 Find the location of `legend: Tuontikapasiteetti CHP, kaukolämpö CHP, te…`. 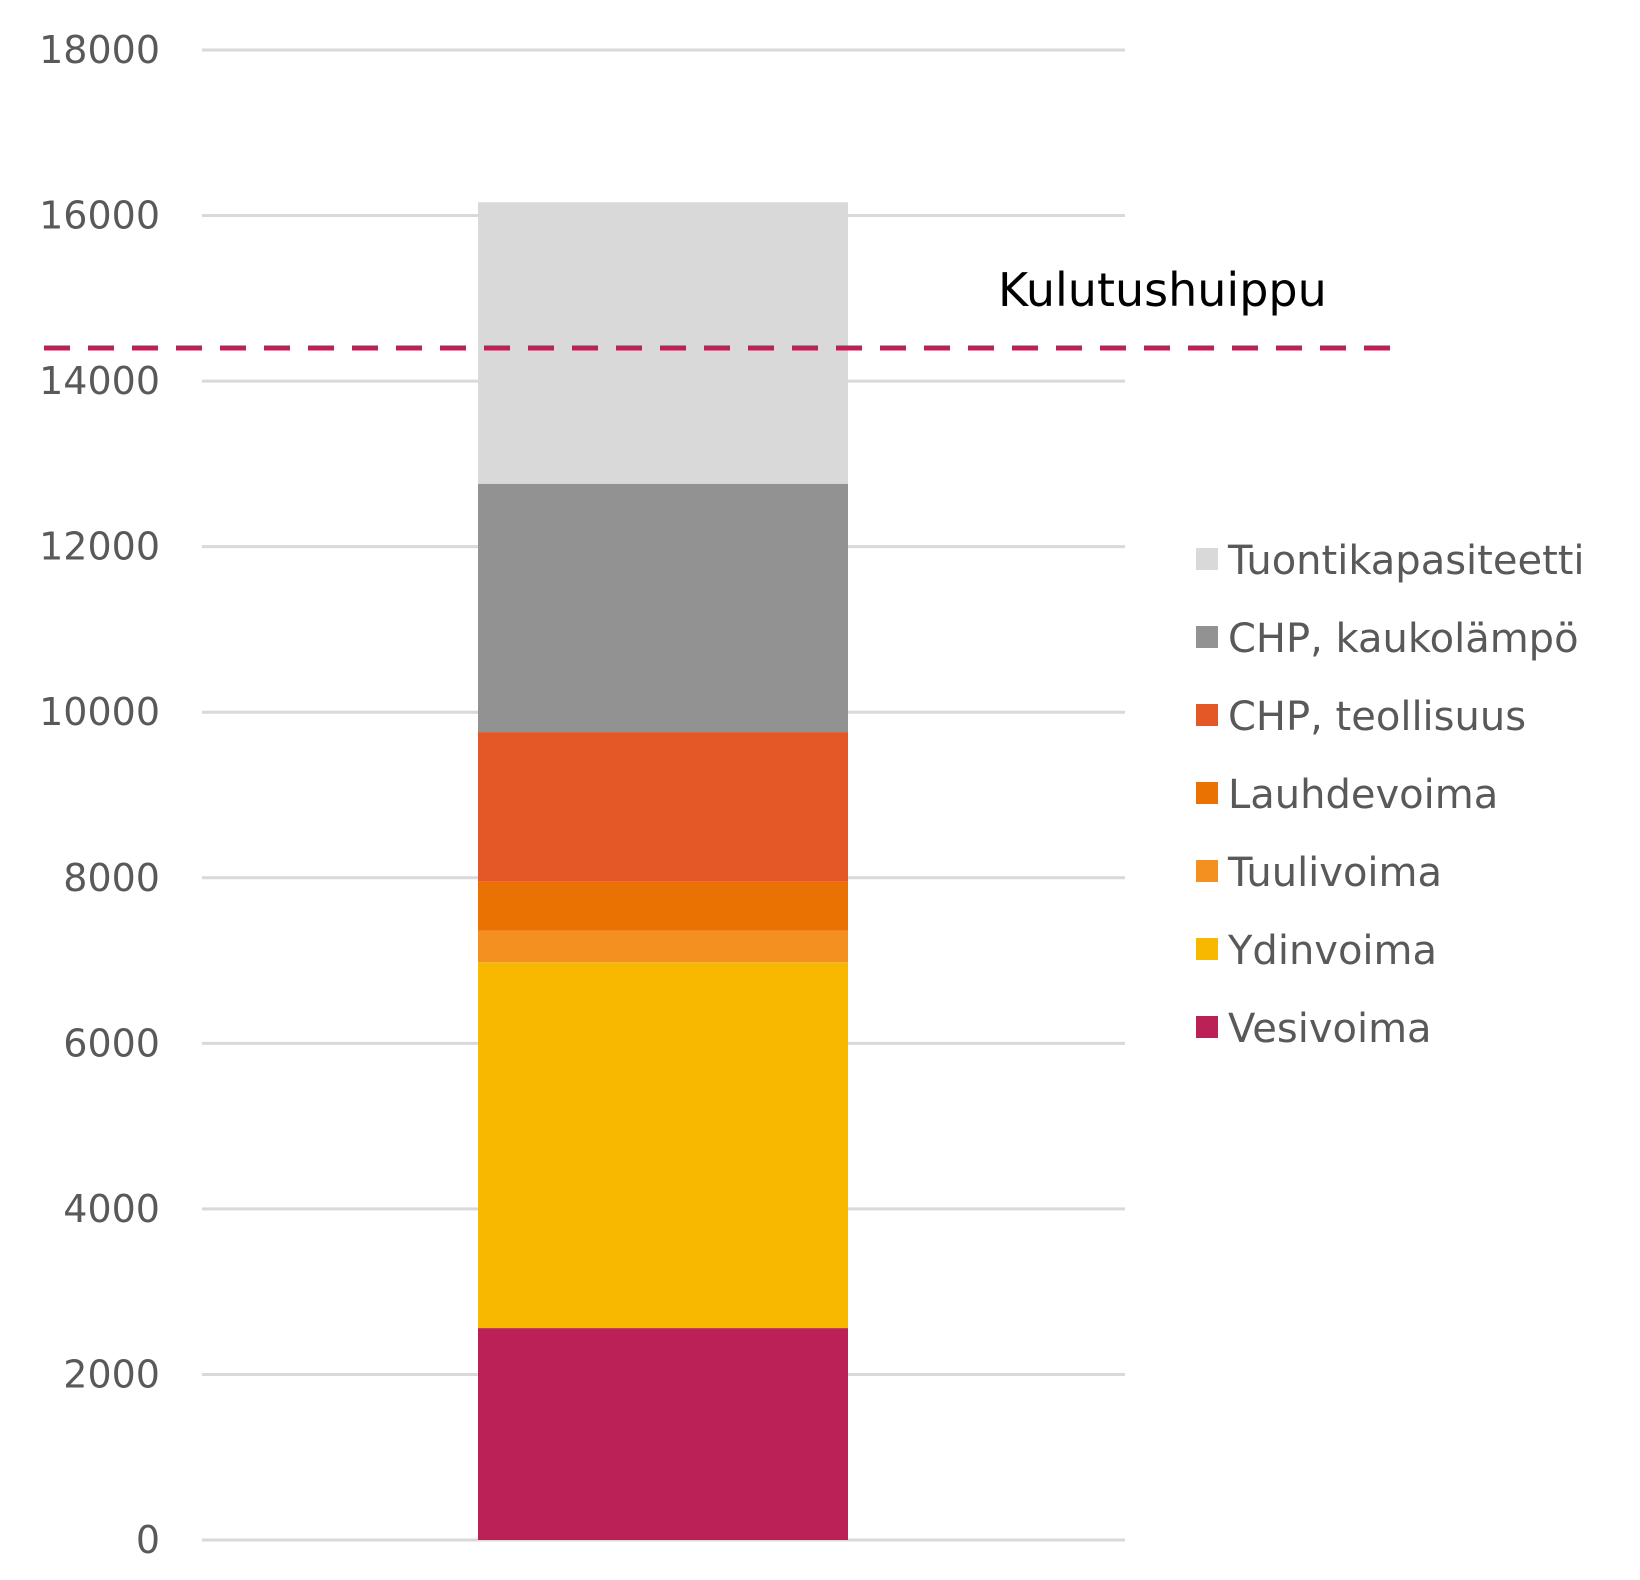

legend: Tuontikapasiteetti CHP, kaukolämpö CHP, te… is located at coordinates (1390, 795).